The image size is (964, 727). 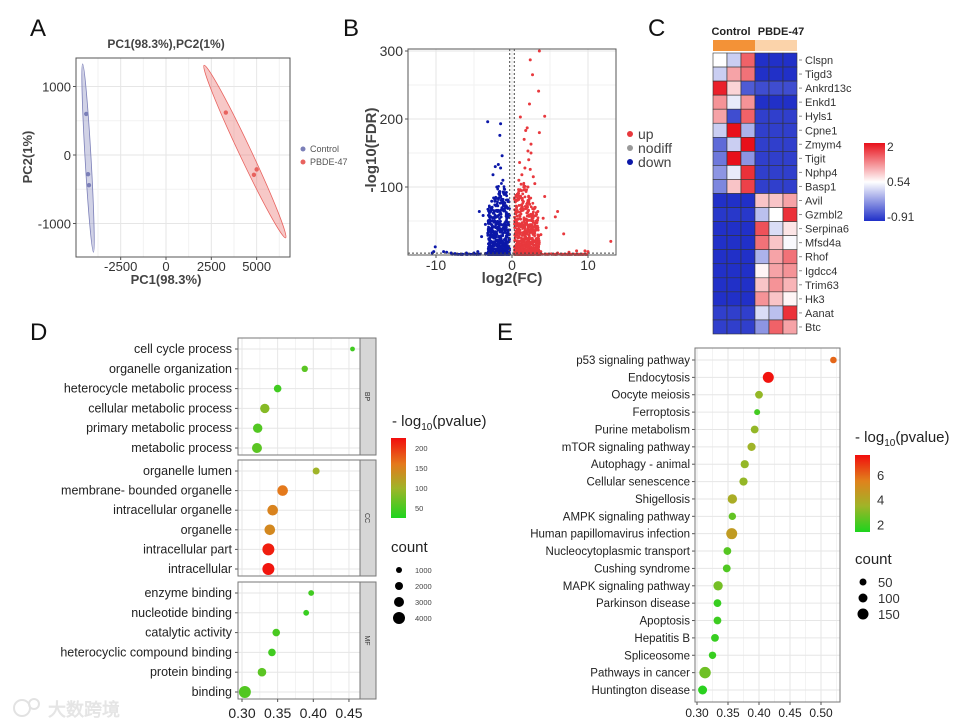 I want to click on x-tick-label: 0.45, so click(x=790, y=713).